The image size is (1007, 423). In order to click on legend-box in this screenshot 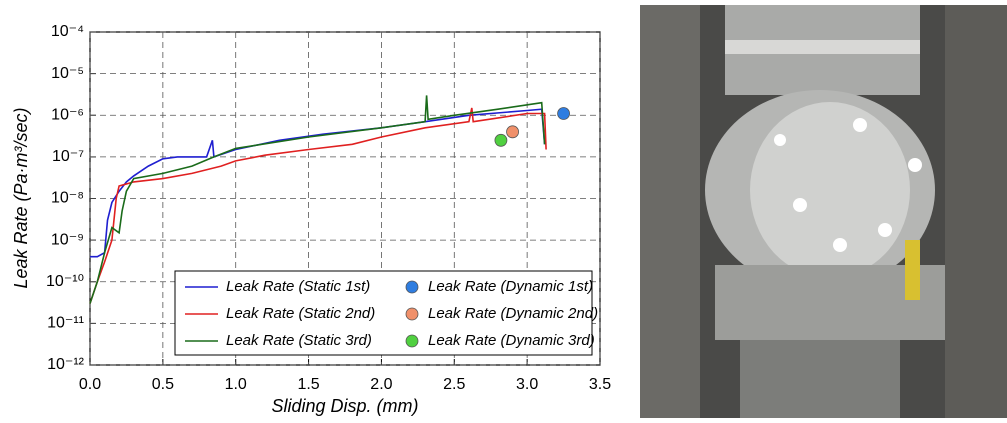, I will do `click(383, 313)`.